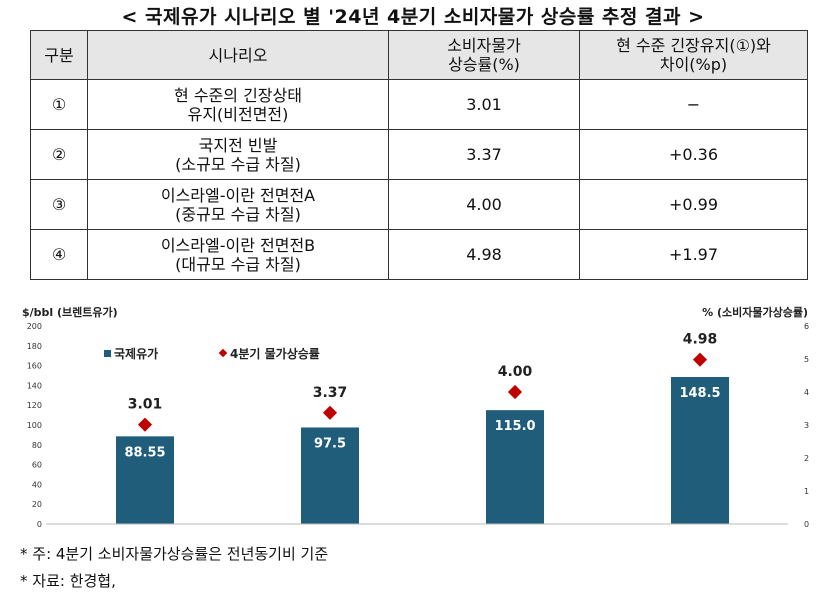  I want to click on right-tick-label: 5, so click(806, 359).